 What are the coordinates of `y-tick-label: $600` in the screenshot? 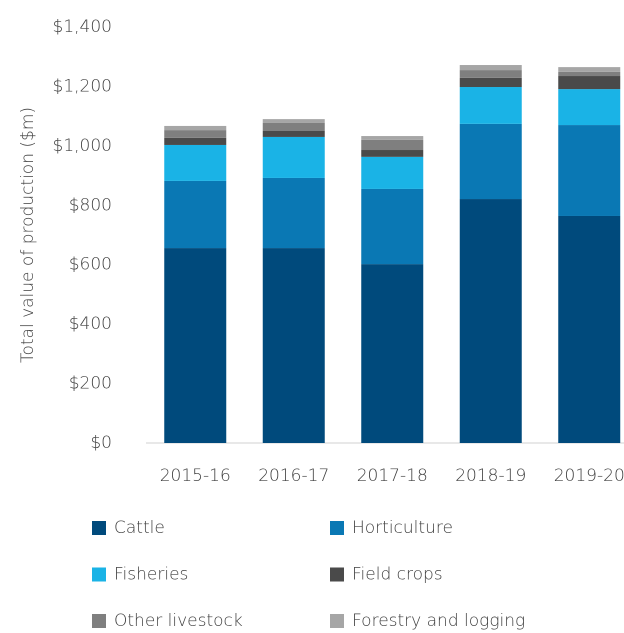 It's located at (90, 265).